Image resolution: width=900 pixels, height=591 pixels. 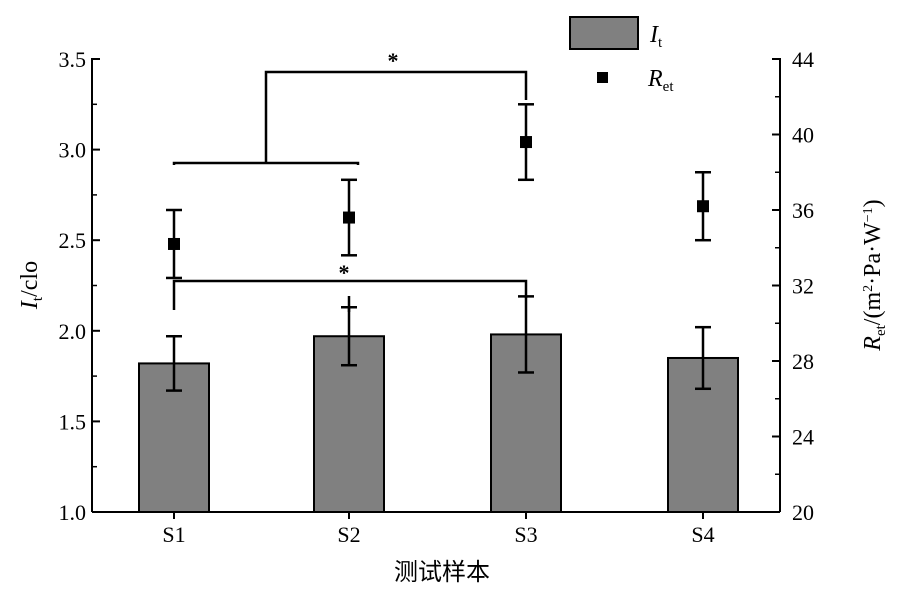 I want to click on bracket-lower-line, so click(x=350, y=294).